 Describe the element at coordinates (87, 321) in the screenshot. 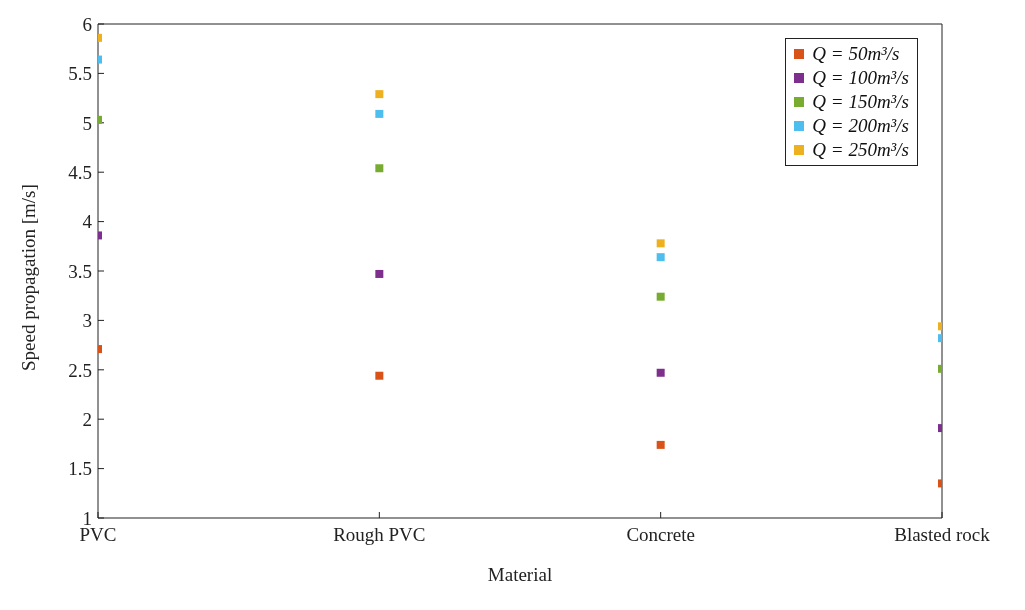

I see `y-tick-label: 3` at that location.